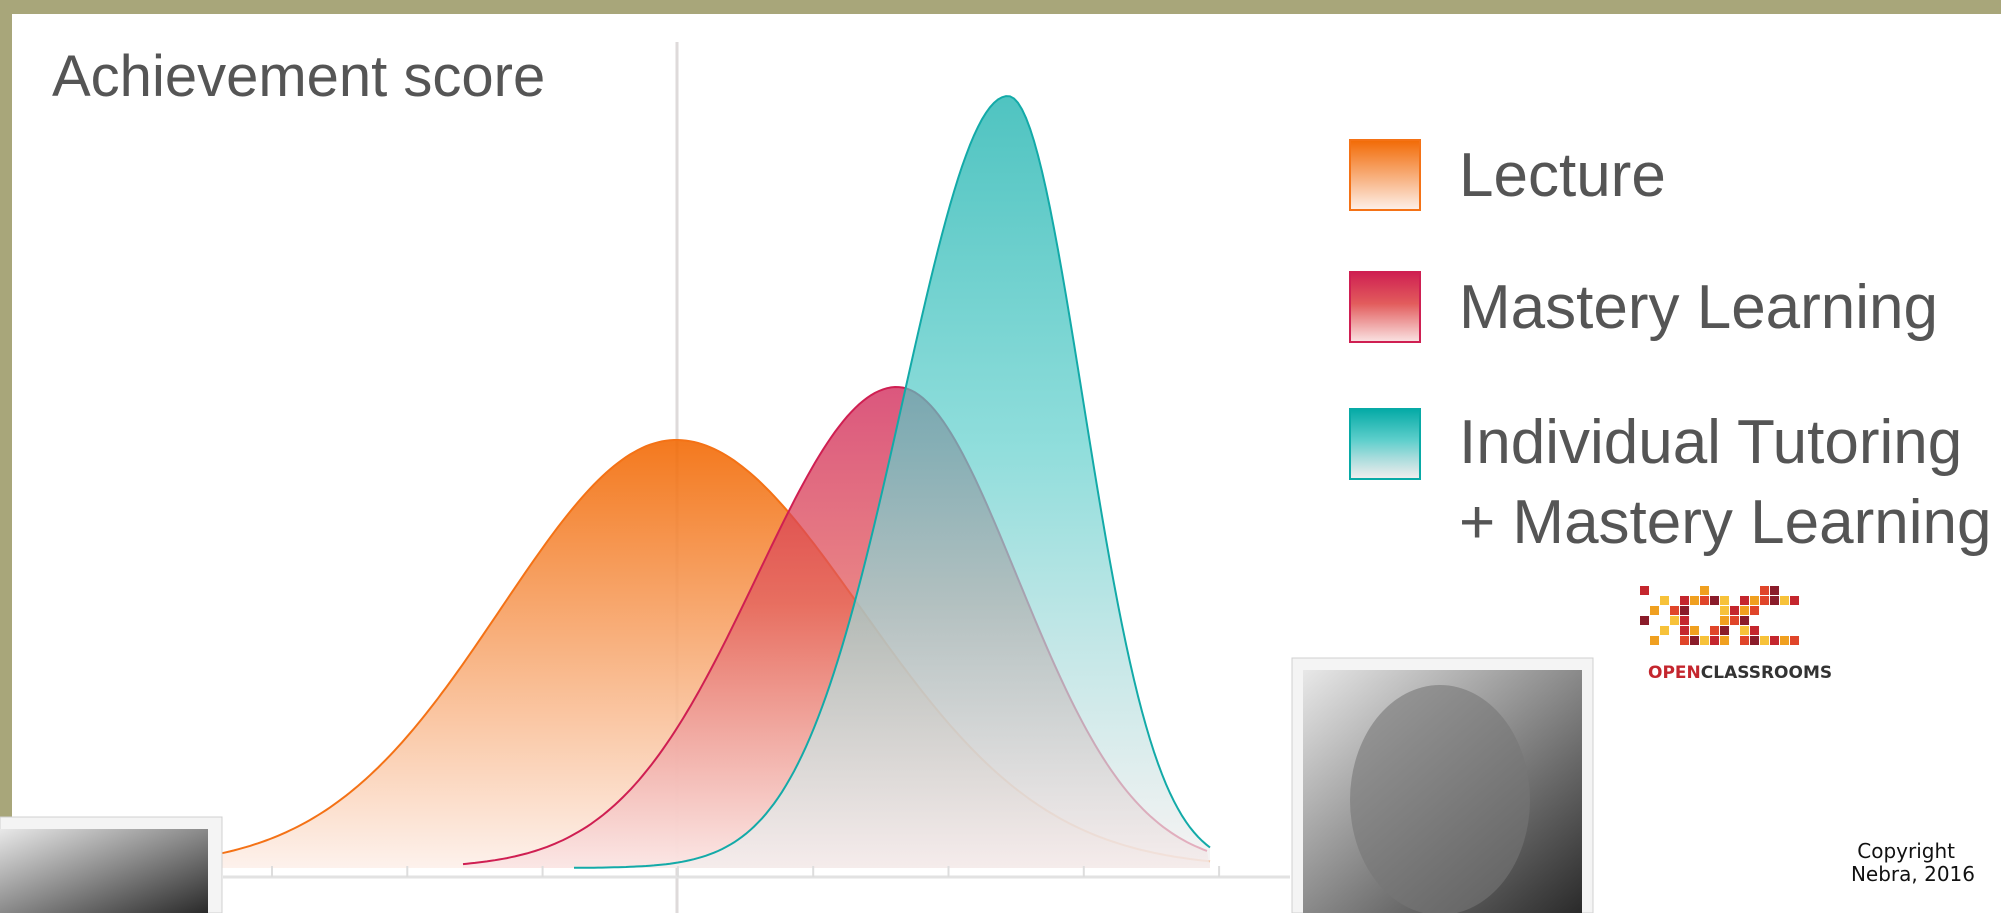 The width and height of the screenshot is (2001, 913). What do you see at coordinates (1440, 799) in the screenshot?
I see `photo-face` at bounding box center [1440, 799].